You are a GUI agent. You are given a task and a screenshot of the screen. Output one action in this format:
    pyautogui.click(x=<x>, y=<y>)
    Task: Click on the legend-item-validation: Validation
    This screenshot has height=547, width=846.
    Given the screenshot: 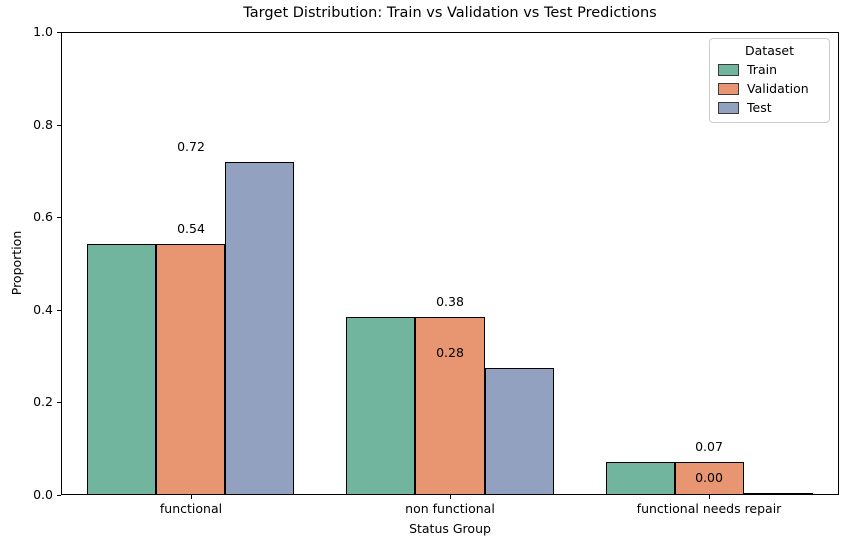 What is the action you would take?
    pyautogui.click(x=769, y=89)
    